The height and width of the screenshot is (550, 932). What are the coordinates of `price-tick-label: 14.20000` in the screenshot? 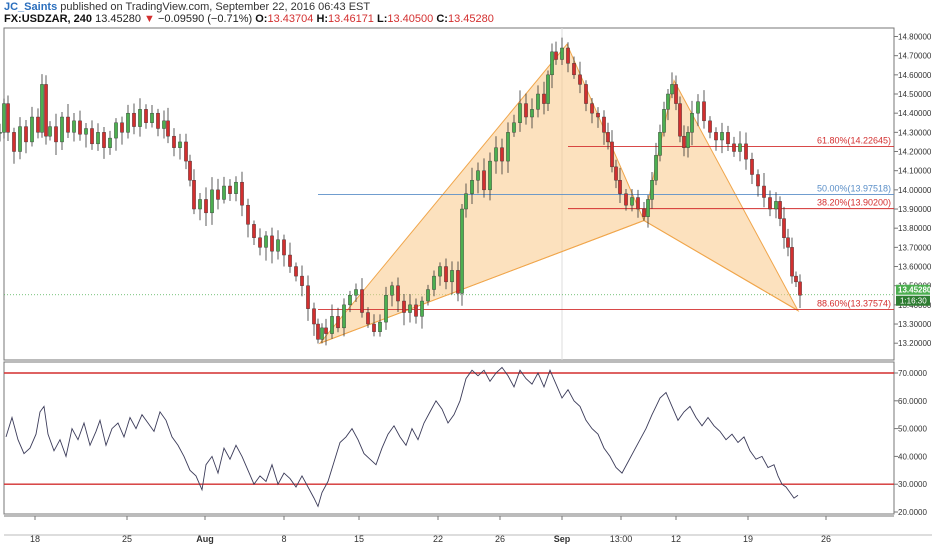 It's located at (915, 152).